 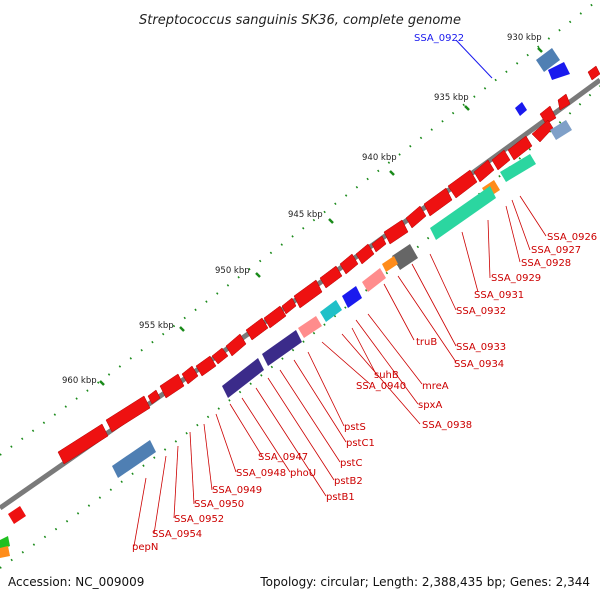 I want to click on gene-label: SSA_0928, so click(x=546, y=263).